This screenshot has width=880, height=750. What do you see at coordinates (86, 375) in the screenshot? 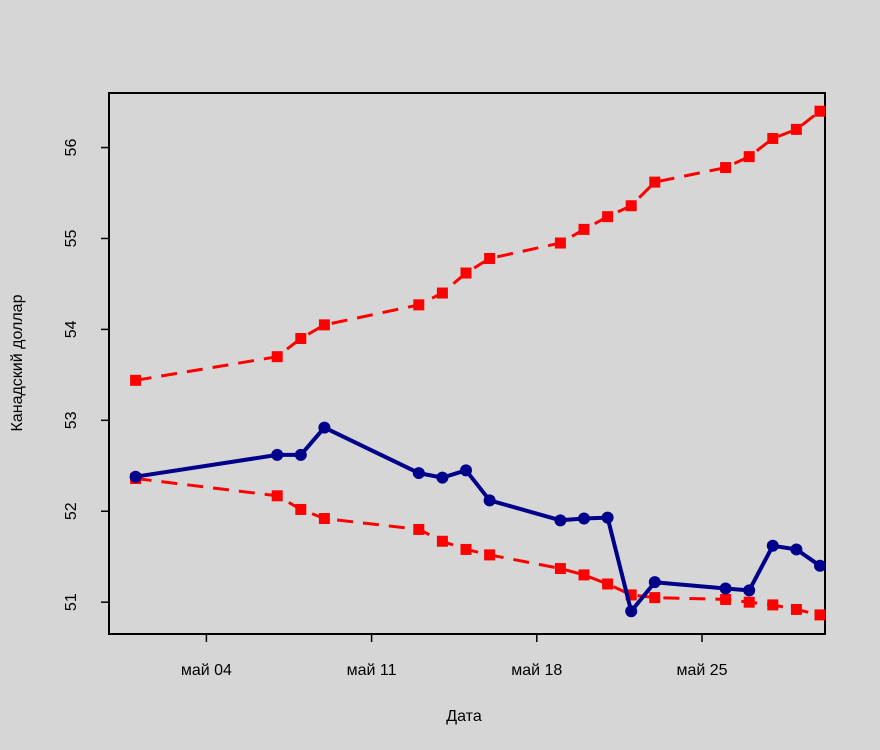
I see `y-axis: 51 52 53 54 55 56` at bounding box center [86, 375].